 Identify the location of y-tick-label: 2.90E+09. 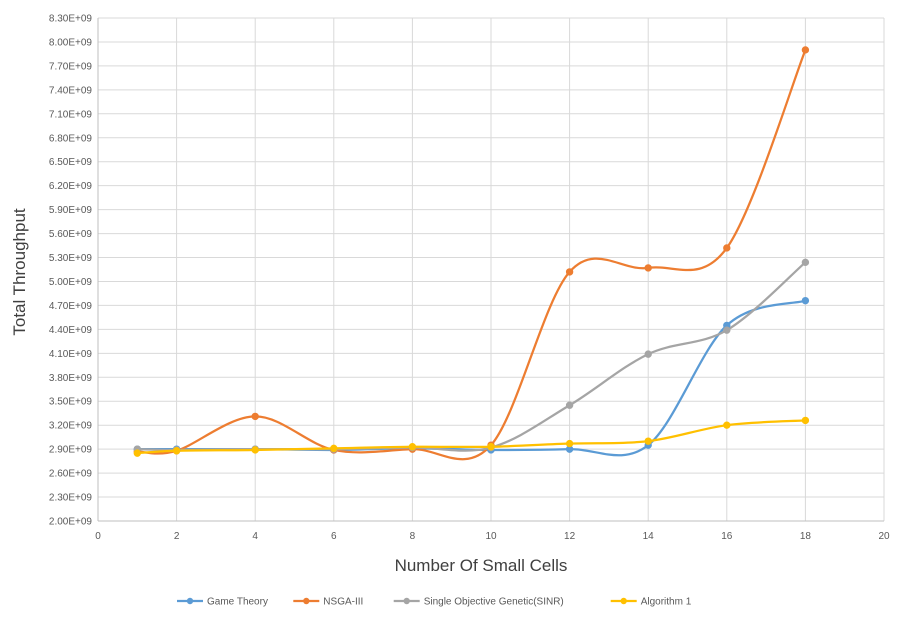
(71, 450).